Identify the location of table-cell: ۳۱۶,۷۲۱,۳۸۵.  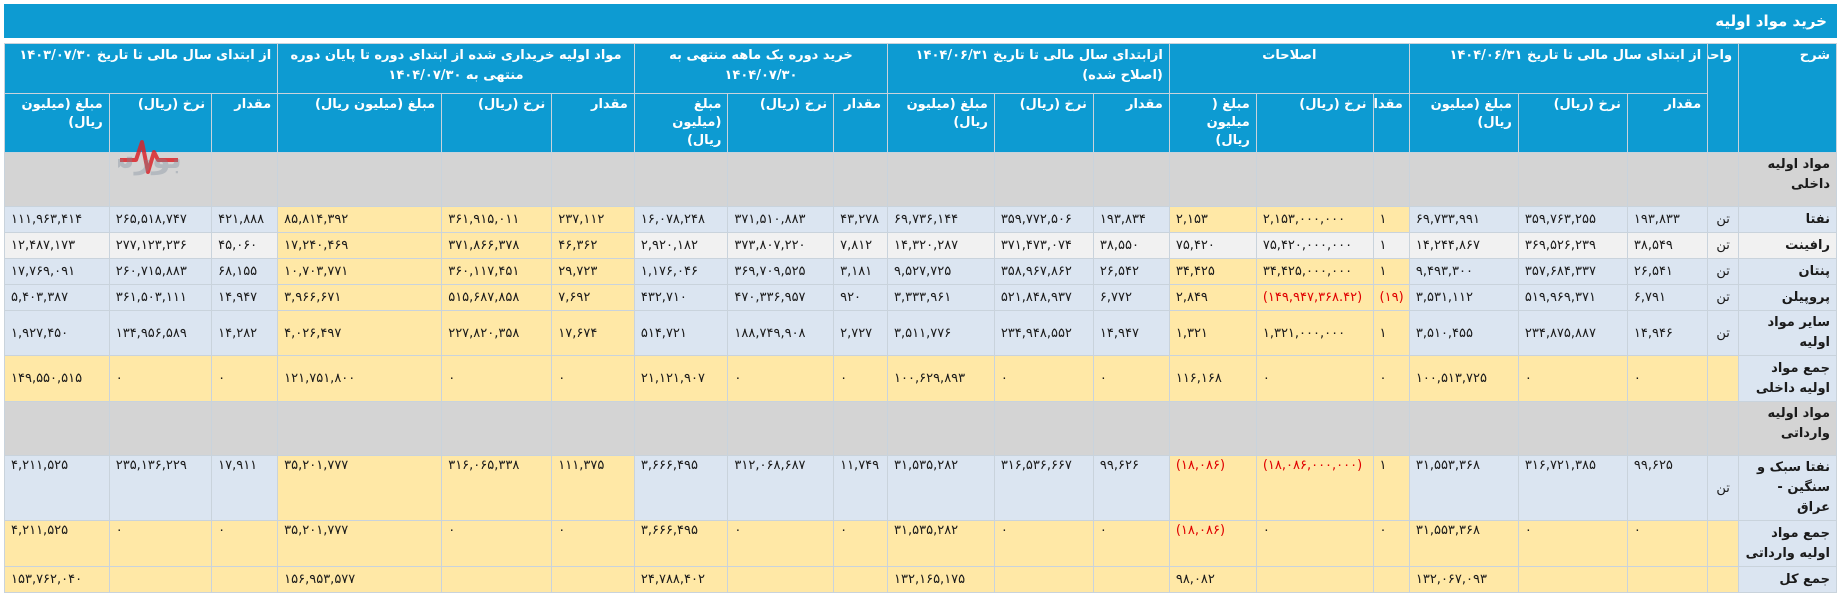
(1572, 488).